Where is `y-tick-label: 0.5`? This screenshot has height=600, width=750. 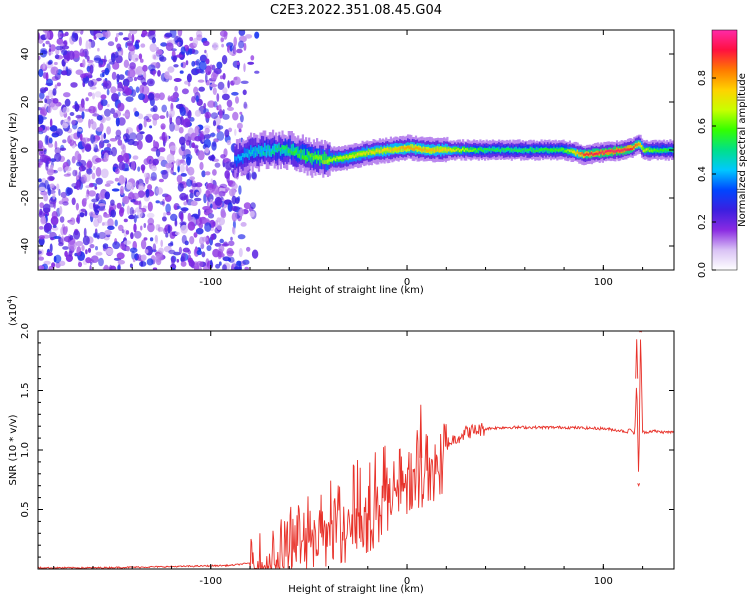 y-tick-label: 0.5 is located at coordinates (25, 510).